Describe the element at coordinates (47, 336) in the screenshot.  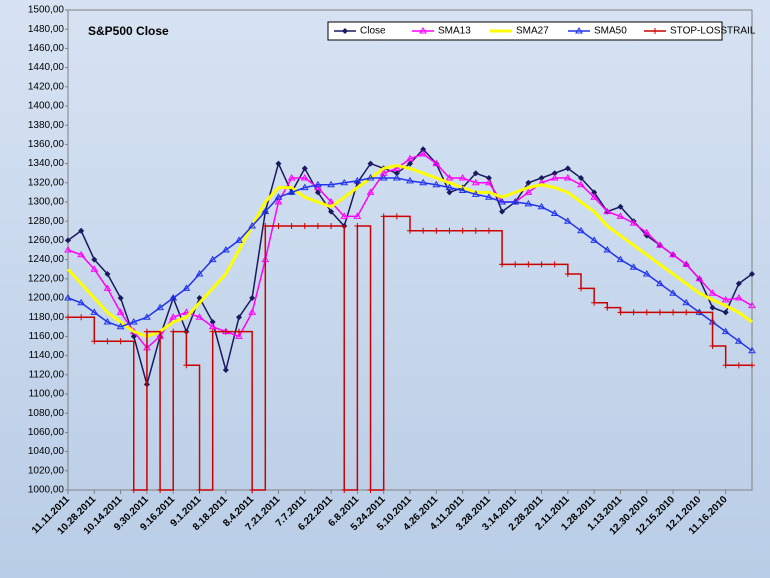
I see `y-tick-label: 1160,00` at that location.